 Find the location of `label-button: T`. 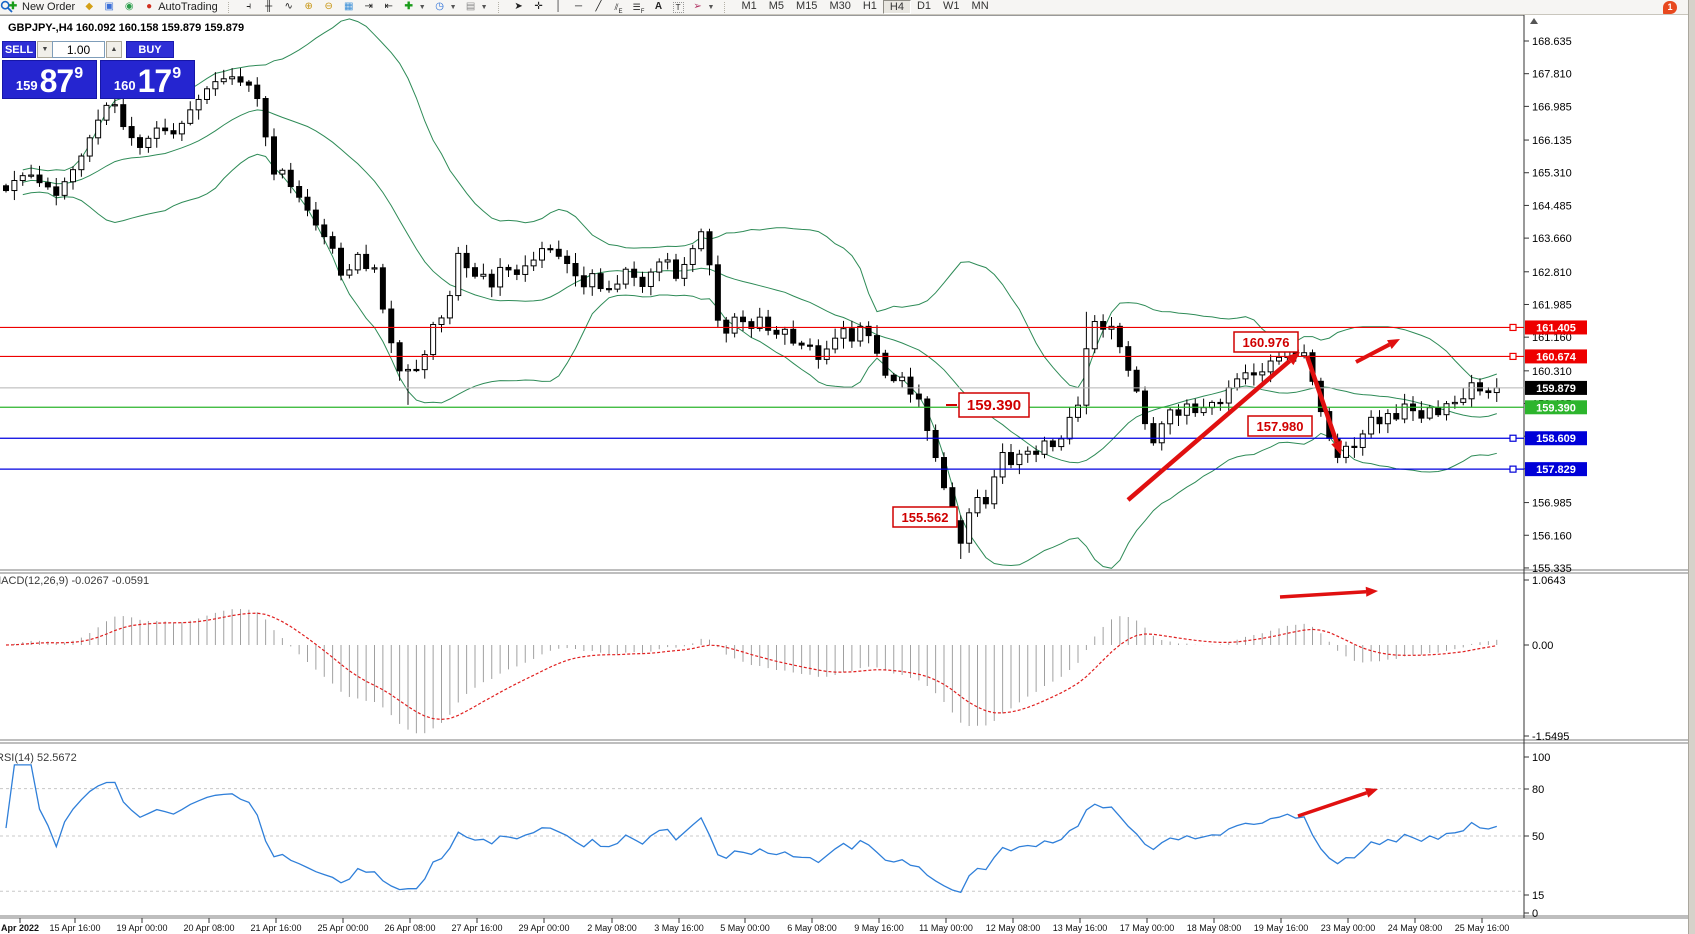

label-button: T is located at coordinates (678, 7).